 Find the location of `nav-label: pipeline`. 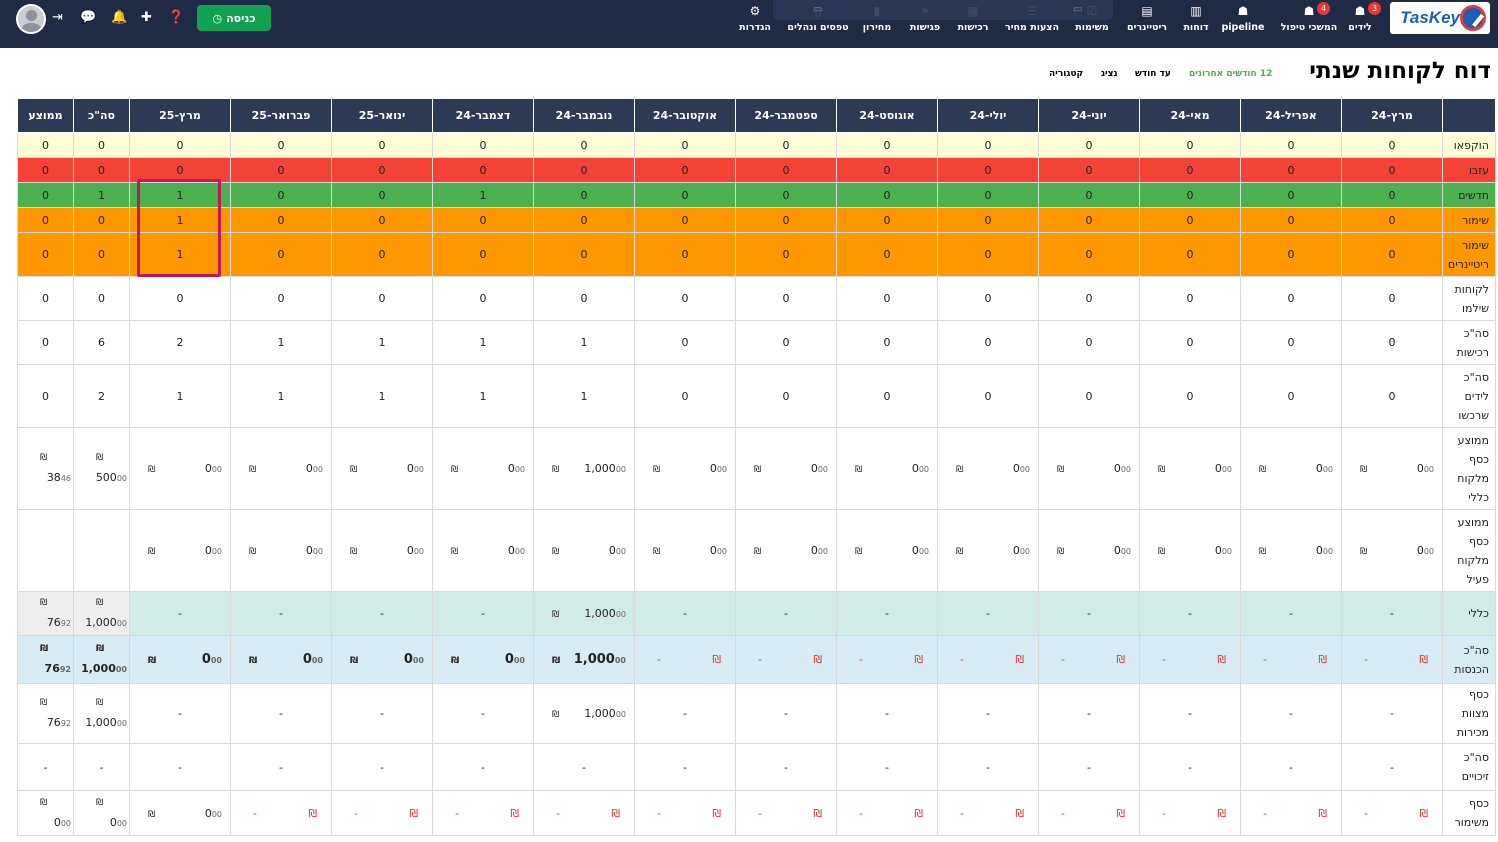

nav-label: pipeline is located at coordinates (1243, 27).